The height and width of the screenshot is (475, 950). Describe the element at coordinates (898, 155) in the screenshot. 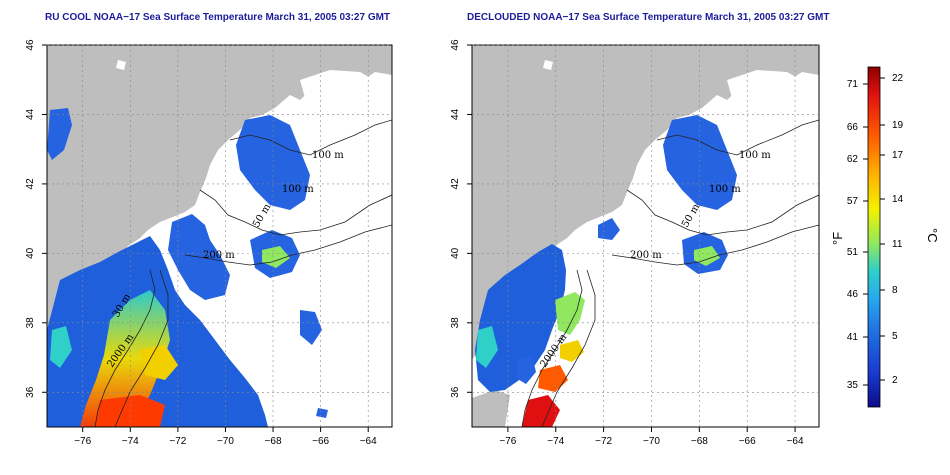

I see `celsius-tick-label: 17` at that location.